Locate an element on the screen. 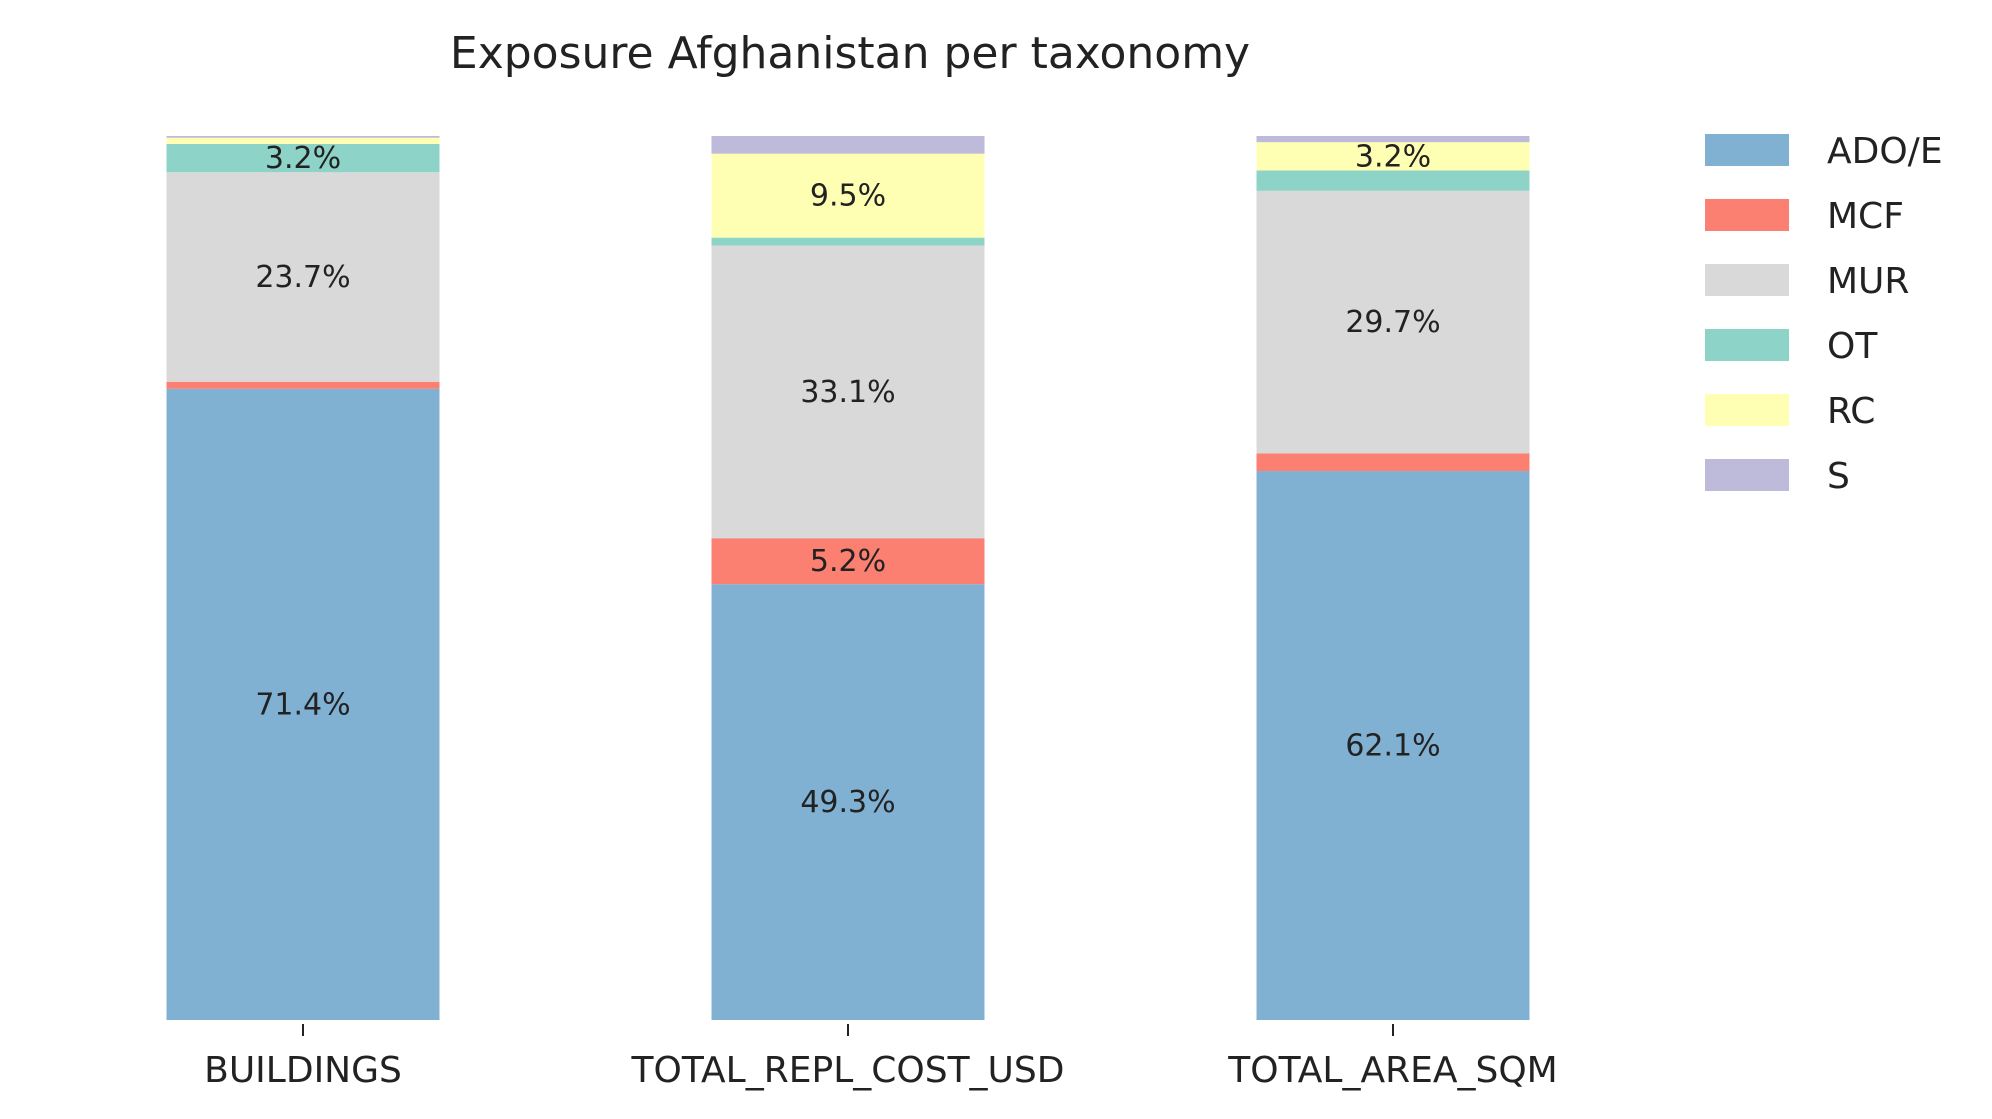 The height and width of the screenshot is (1119, 1992). chart-title: Exposure Afghanistan per taxonomy is located at coordinates (850, 53).